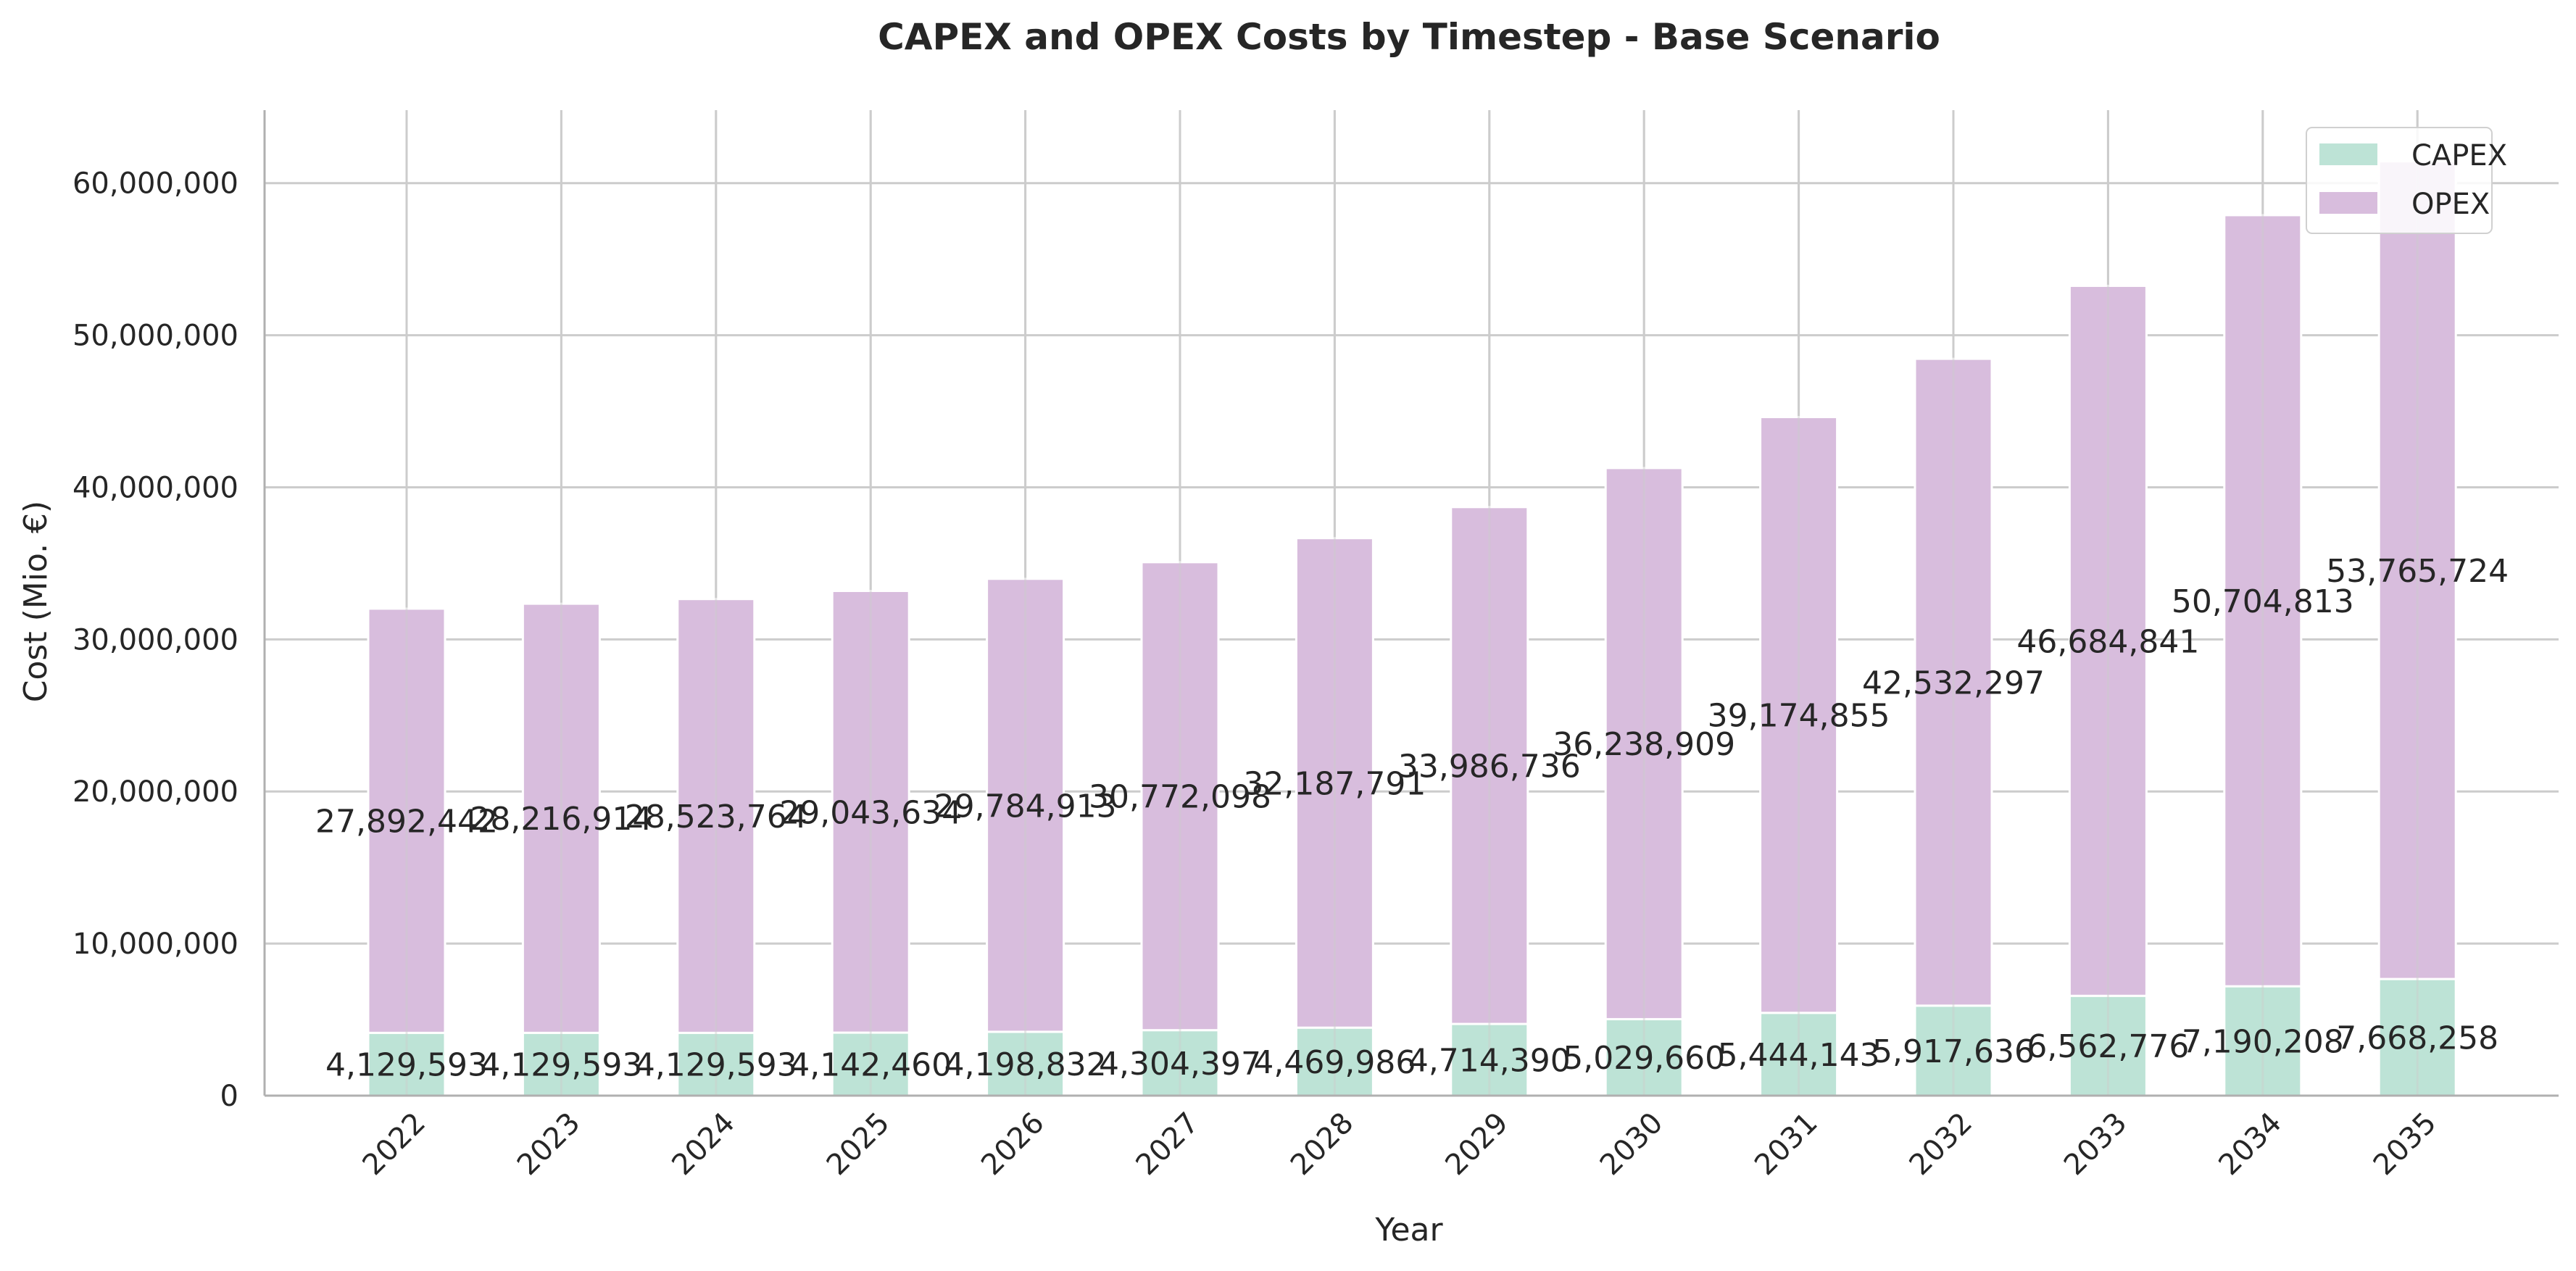 The height and width of the screenshot is (1271, 2576). I want to click on y-tick-label: 40,000,000, so click(155, 487).